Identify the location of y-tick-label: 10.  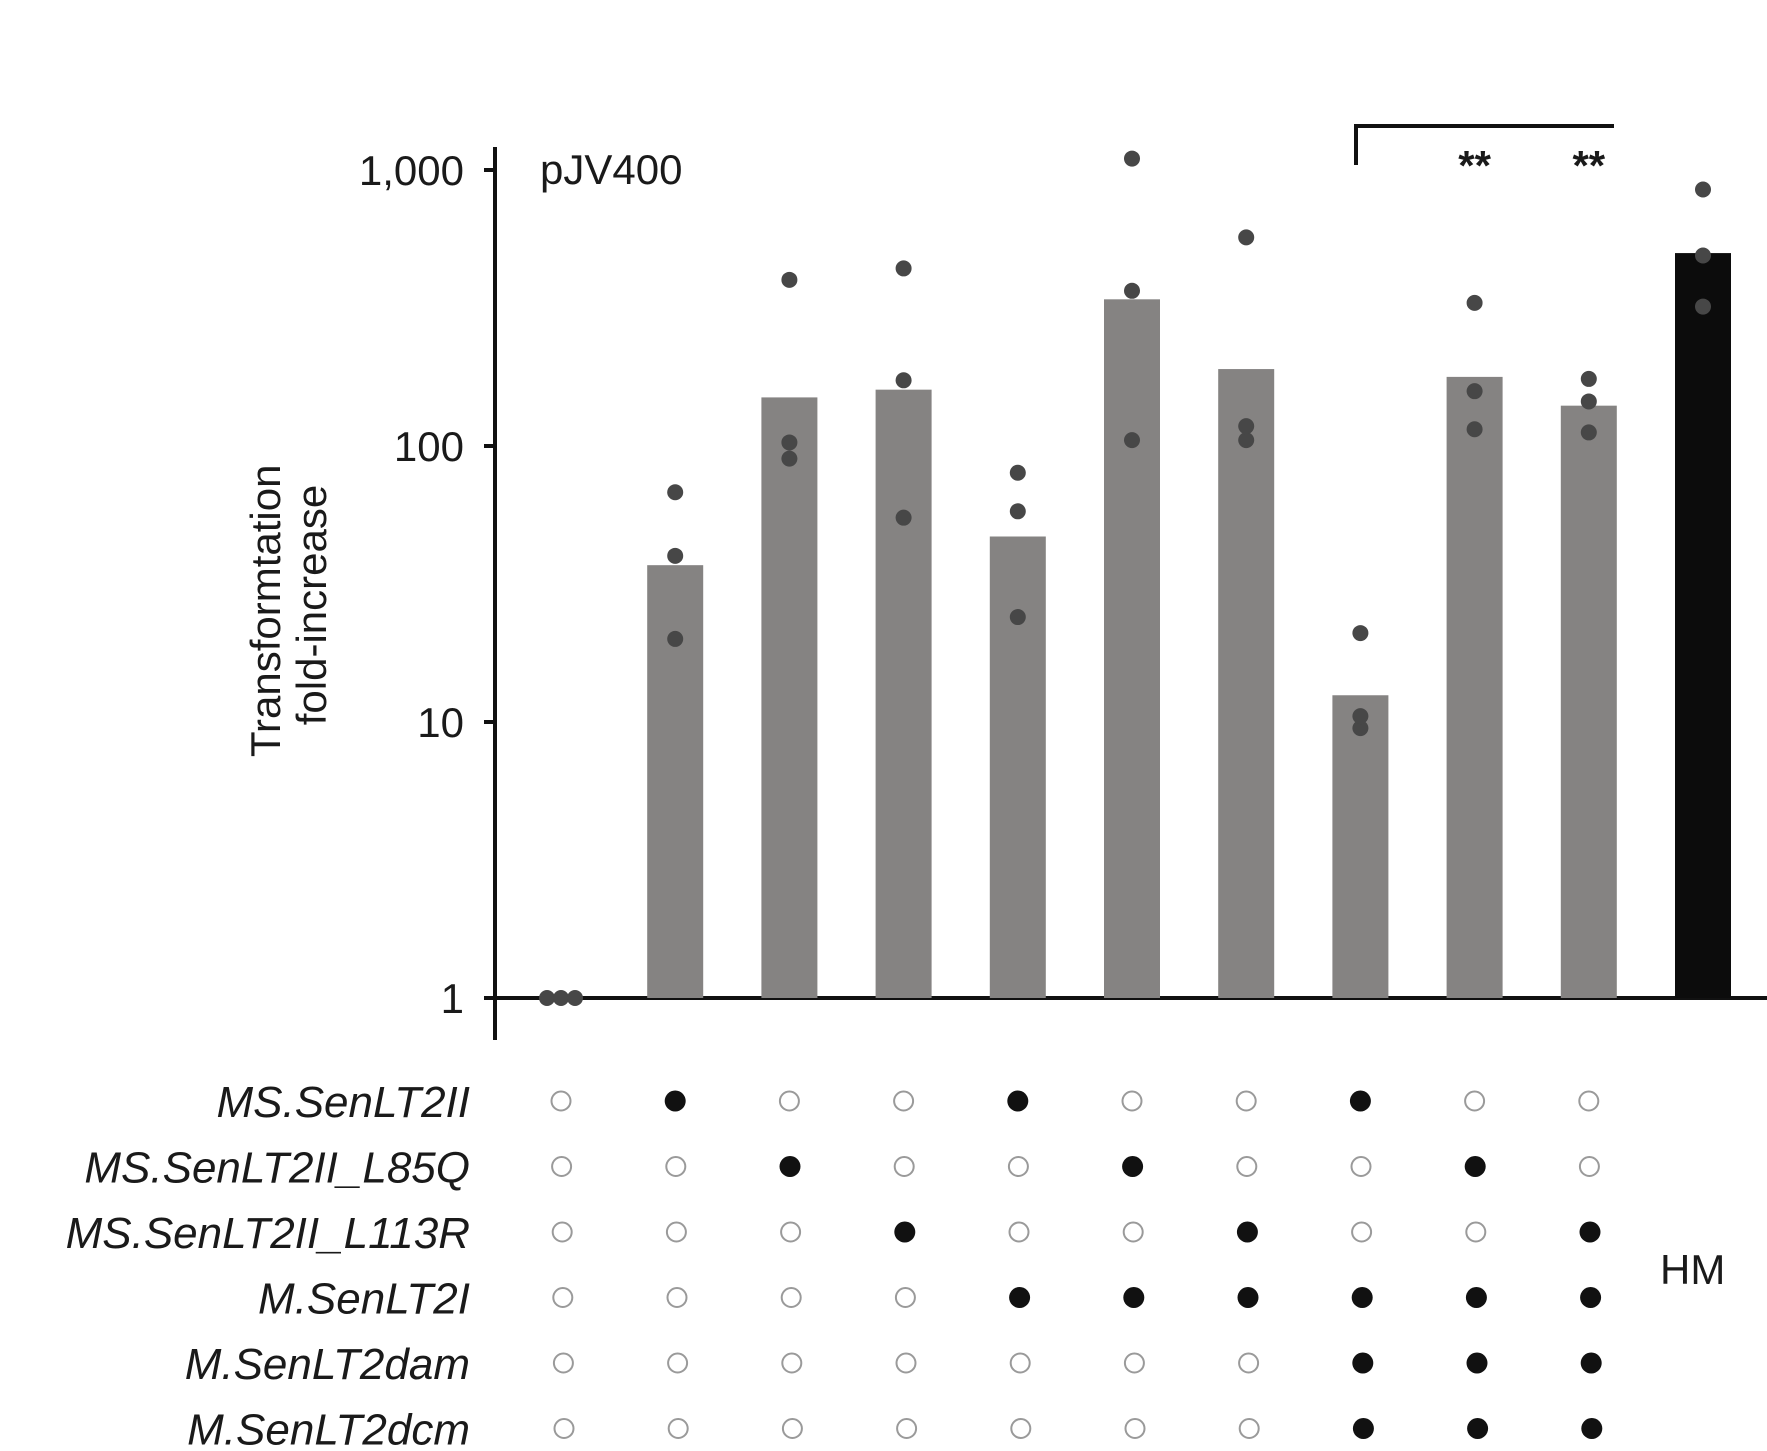
(440, 722).